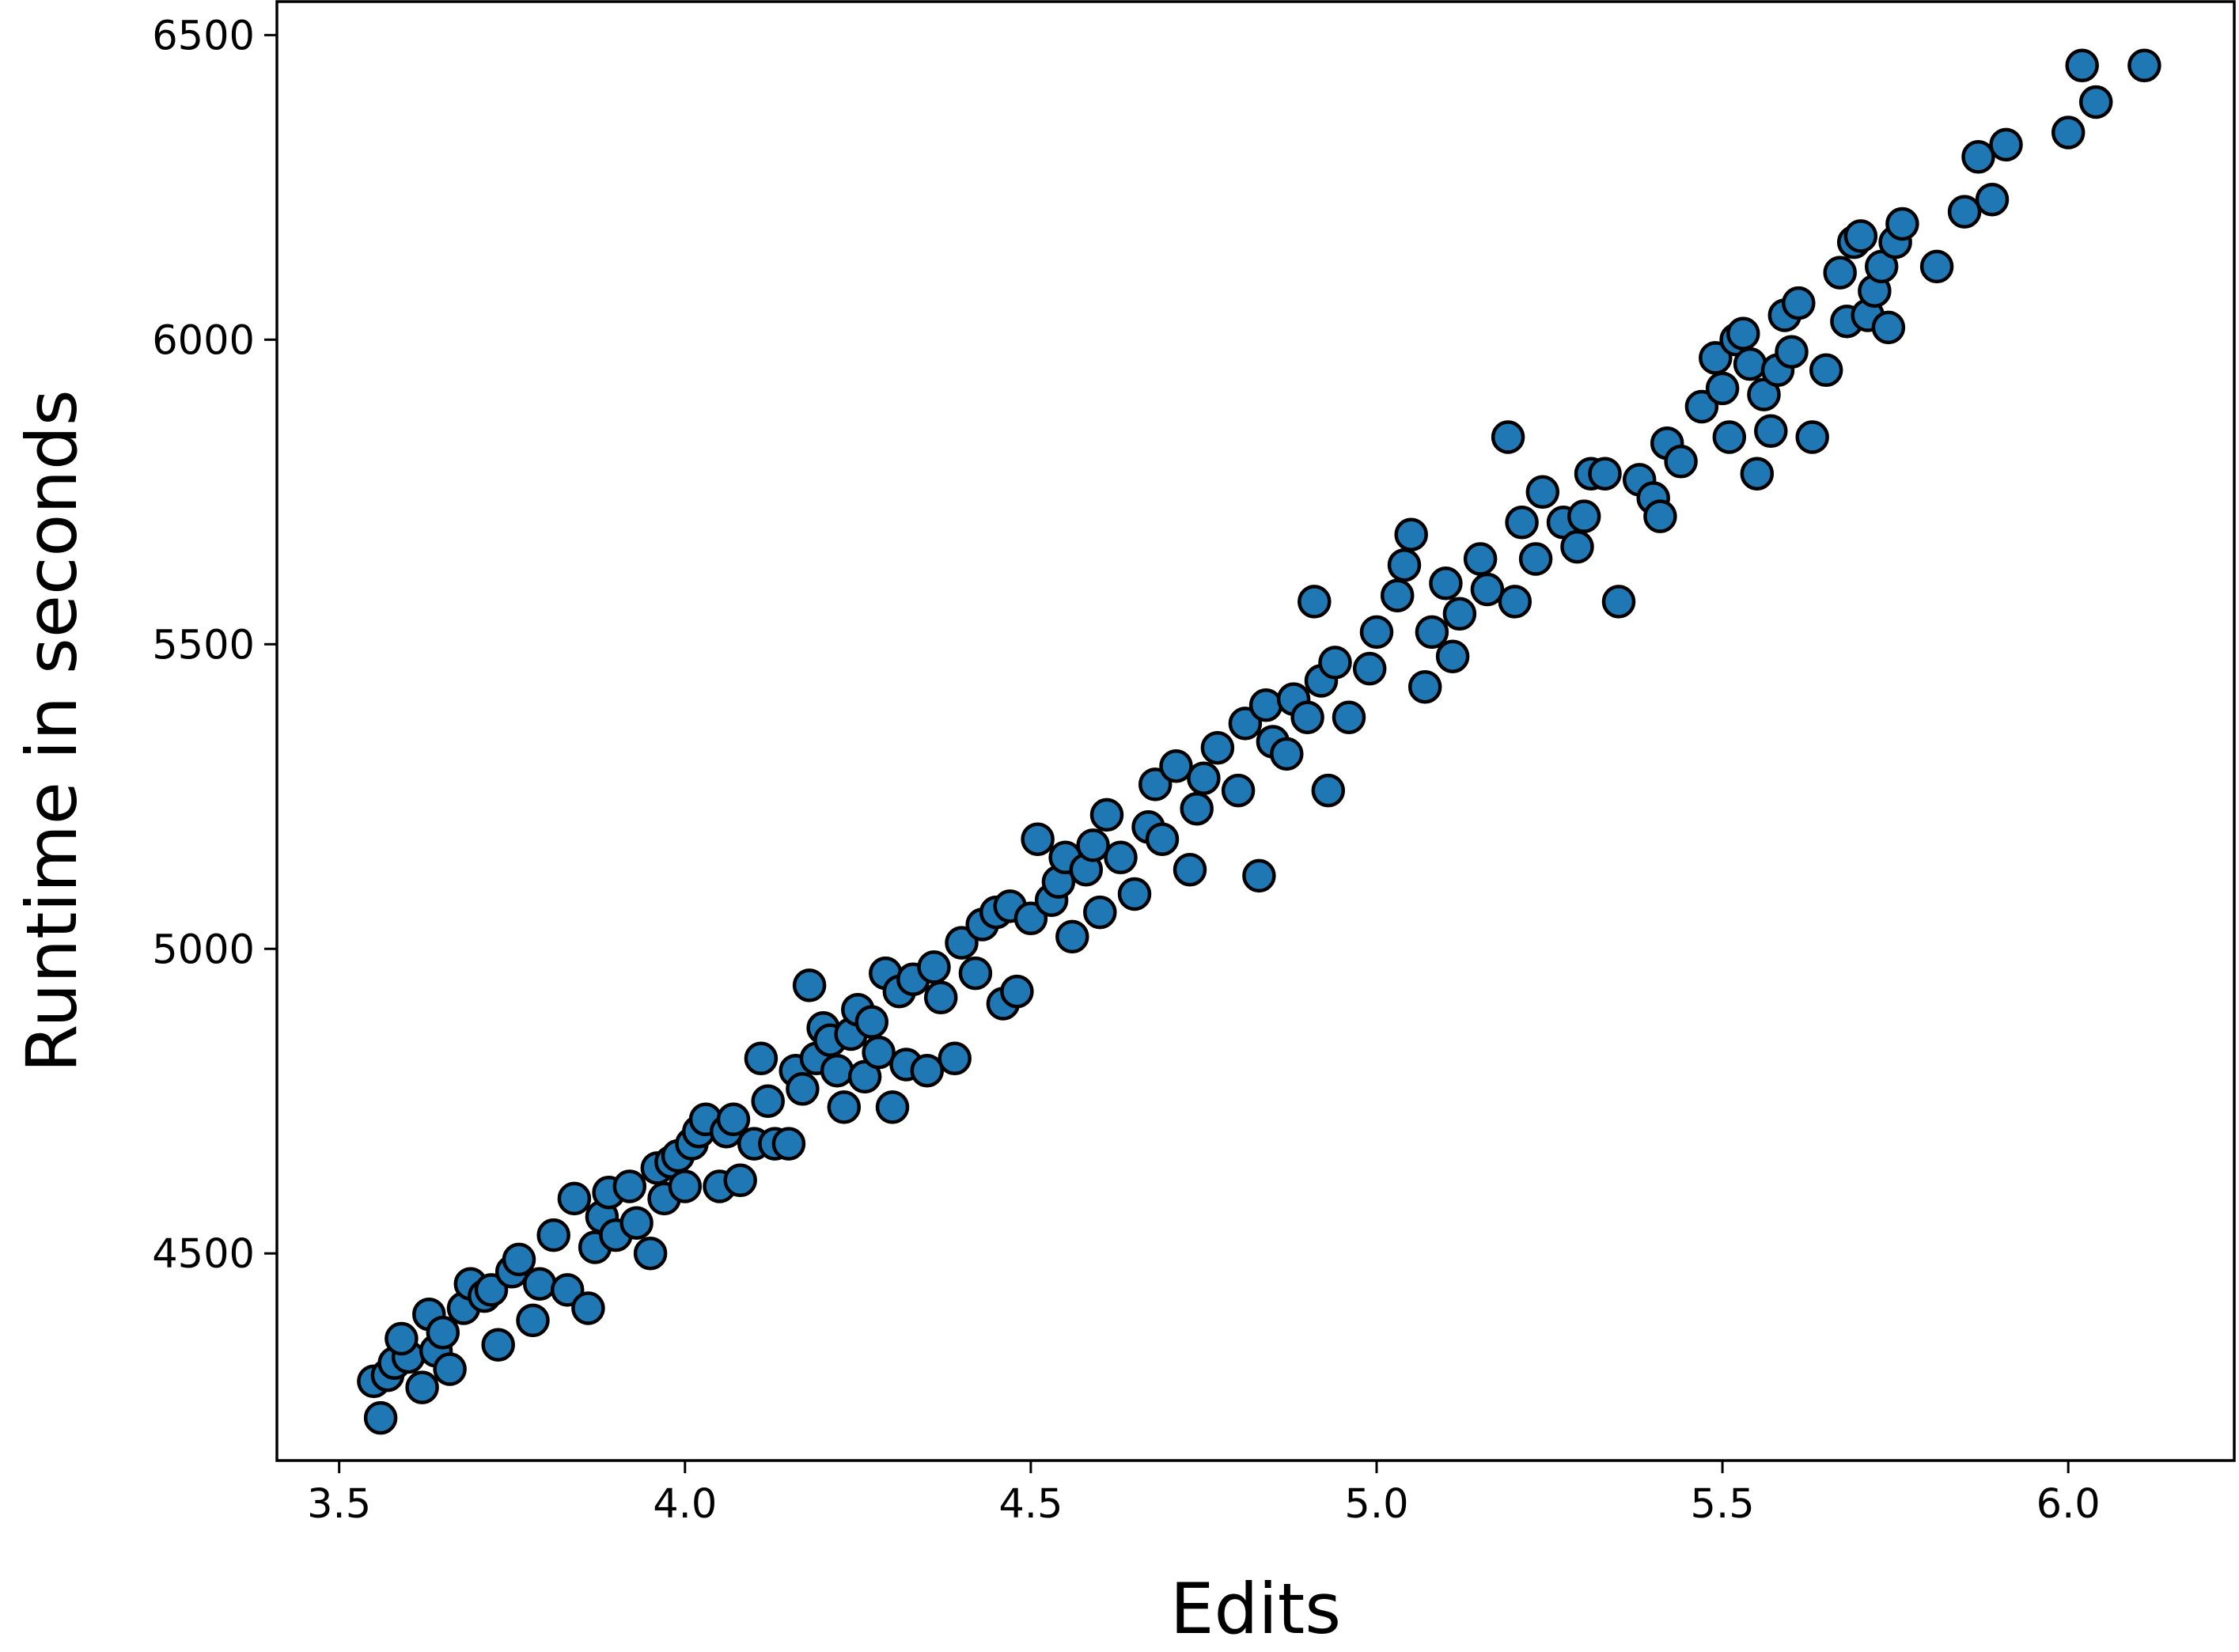  What do you see at coordinates (203, 36) in the screenshot?
I see `y-tick-label: 6500` at bounding box center [203, 36].